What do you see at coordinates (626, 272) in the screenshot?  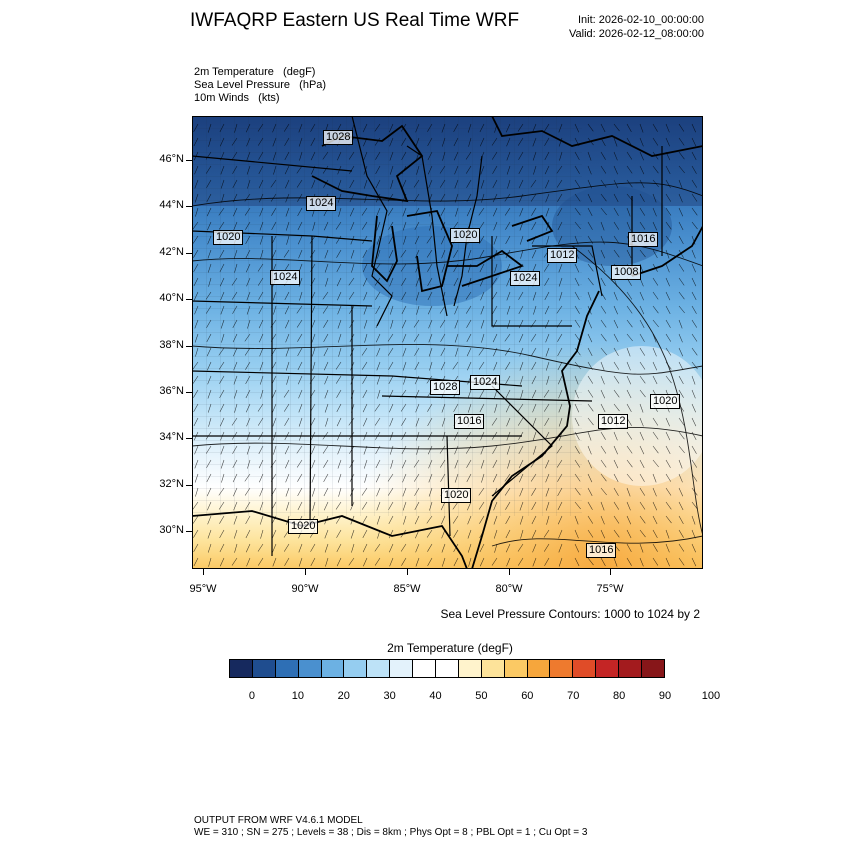 I see `pressure-label: 1008` at bounding box center [626, 272].